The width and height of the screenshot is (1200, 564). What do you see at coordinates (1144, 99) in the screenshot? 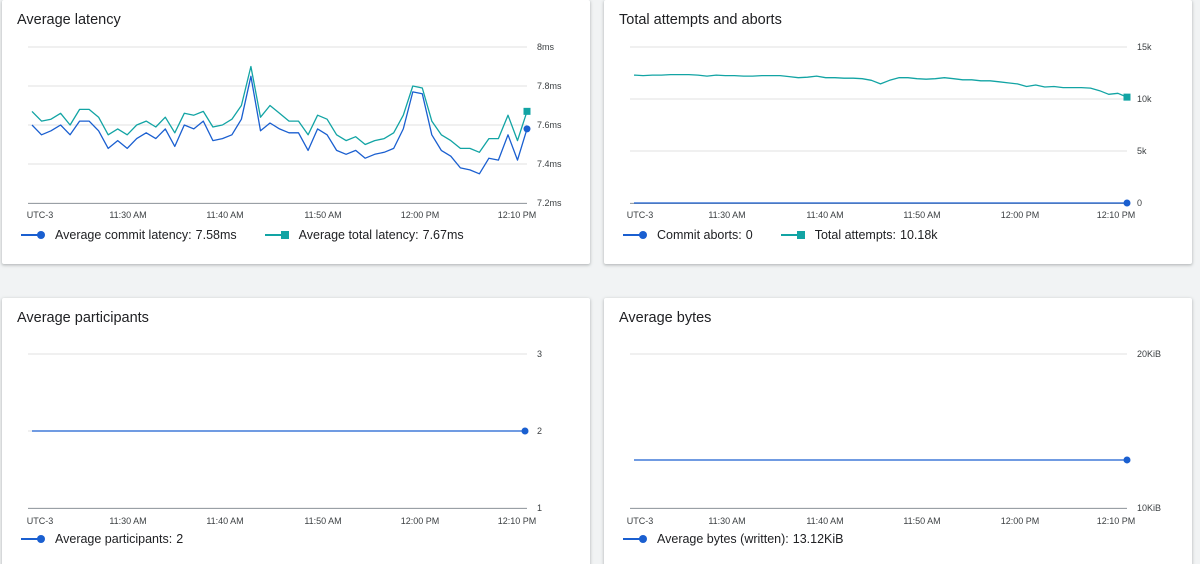
I see `y-axis-tick-label: 10k` at bounding box center [1144, 99].